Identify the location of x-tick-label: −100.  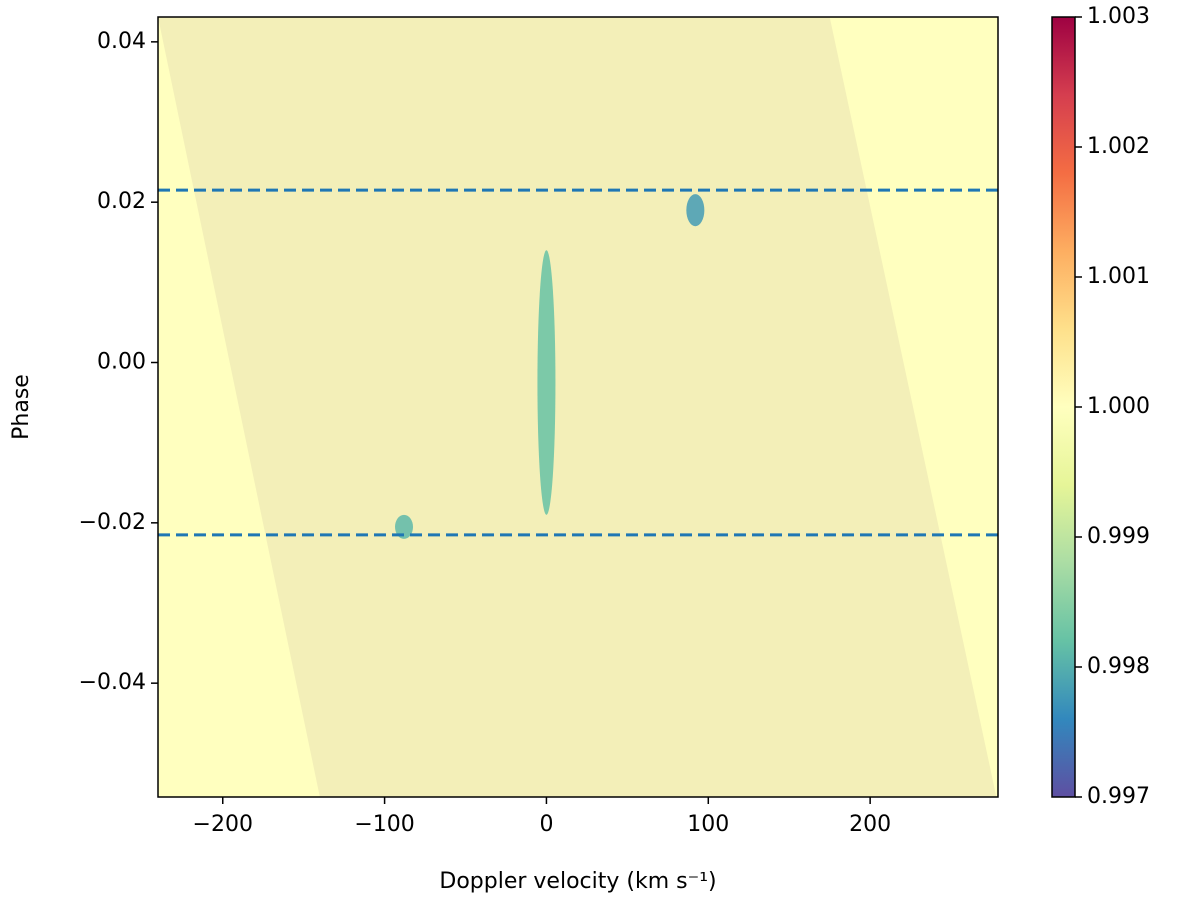
(384, 824).